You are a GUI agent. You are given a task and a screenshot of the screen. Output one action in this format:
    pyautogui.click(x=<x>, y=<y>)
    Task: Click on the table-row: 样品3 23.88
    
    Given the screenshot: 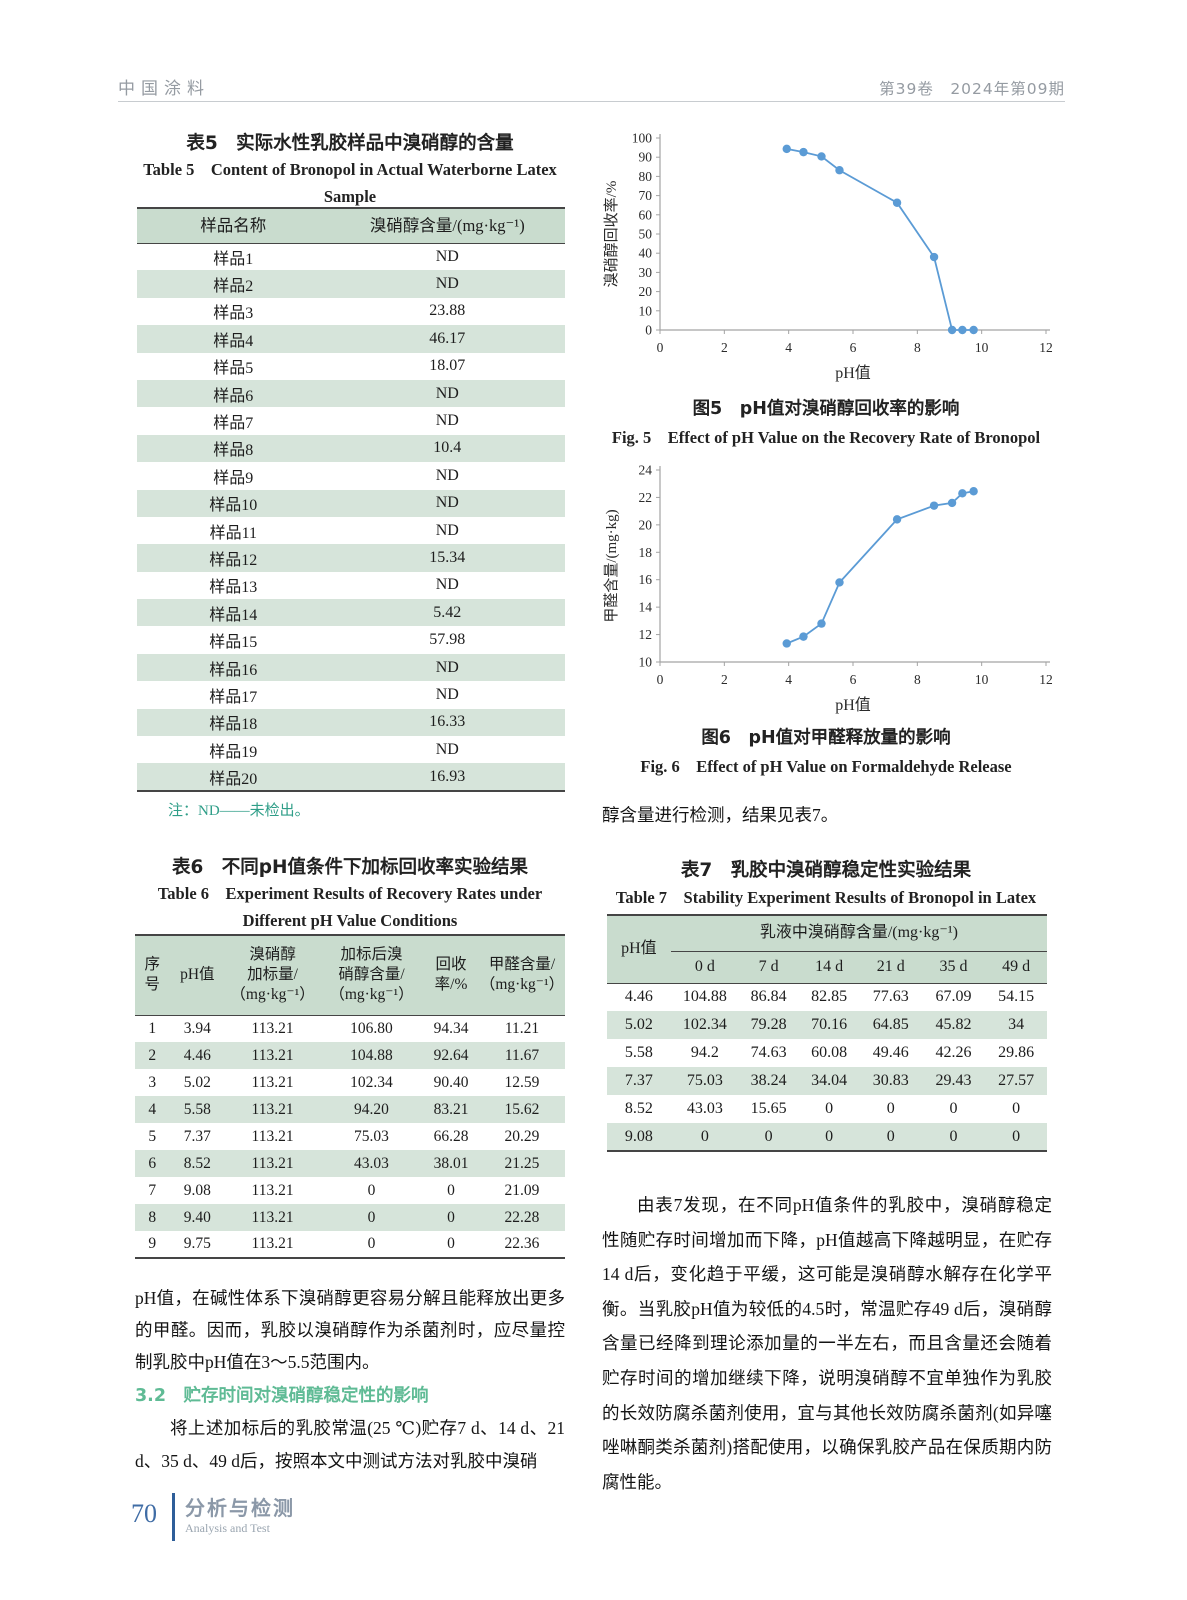 What is the action you would take?
    pyautogui.click(x=339, y=312)
    